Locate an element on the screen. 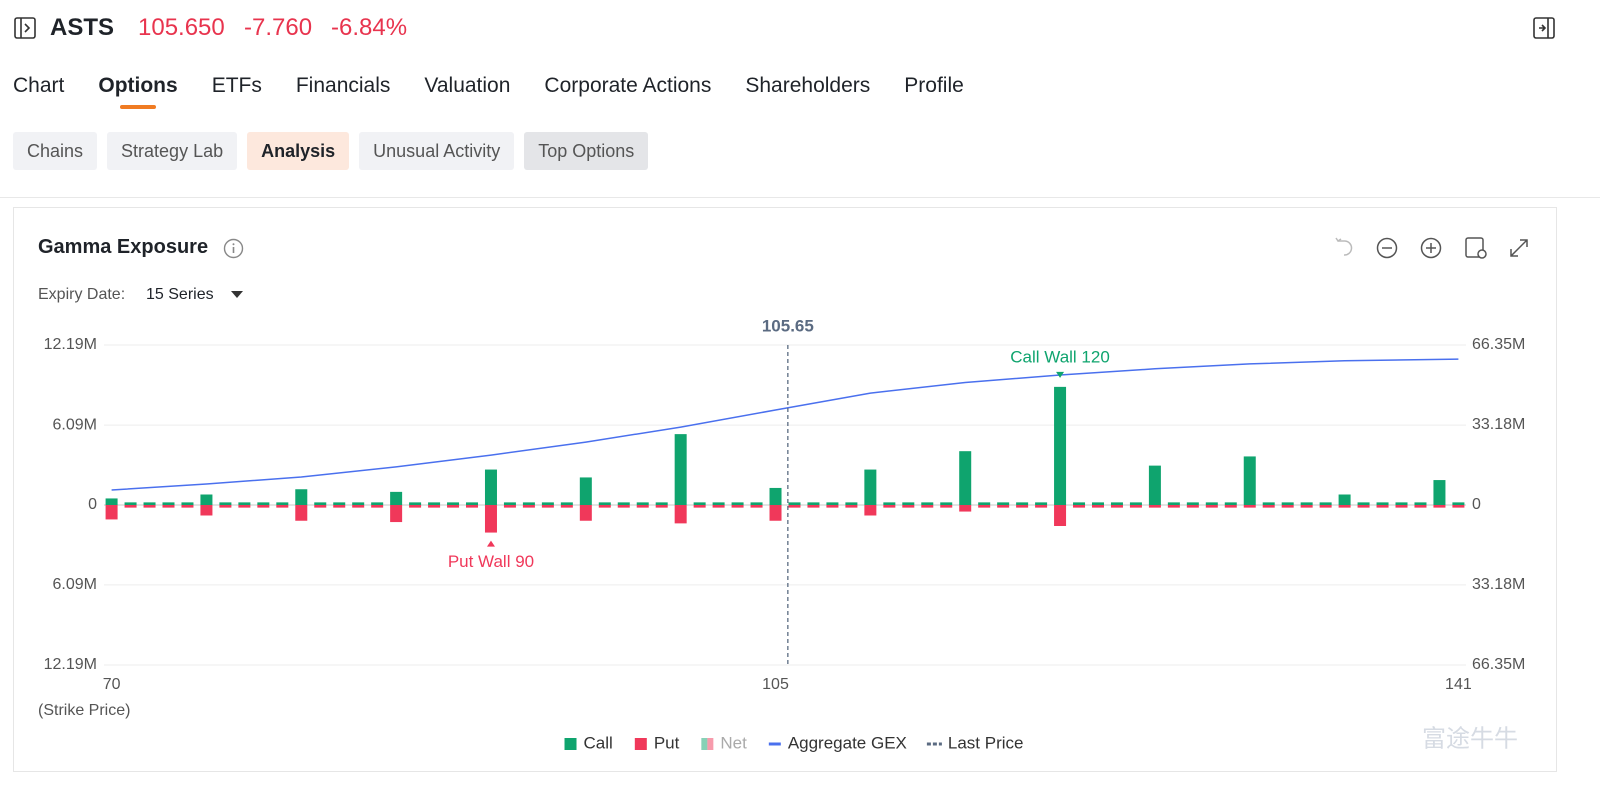 This screenshot has width=1600, height=791. tab: Financials is located at coordinates (343, 85).